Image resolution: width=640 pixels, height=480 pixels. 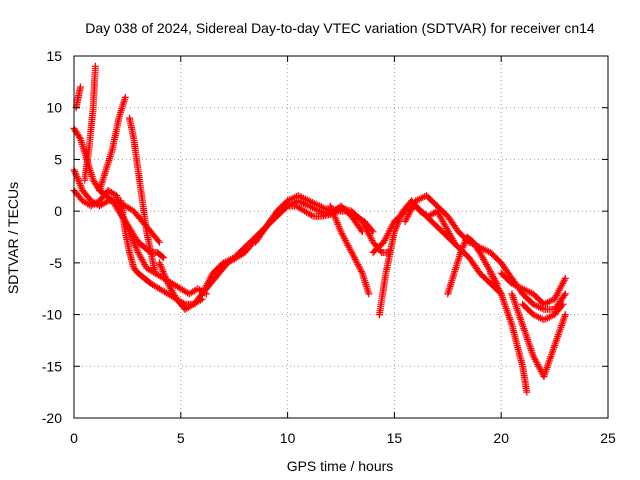 What do you see at coordinates (52, 366) in the screenshot?
I see `y-tick-label: -15` at bounding box center [52, 366].